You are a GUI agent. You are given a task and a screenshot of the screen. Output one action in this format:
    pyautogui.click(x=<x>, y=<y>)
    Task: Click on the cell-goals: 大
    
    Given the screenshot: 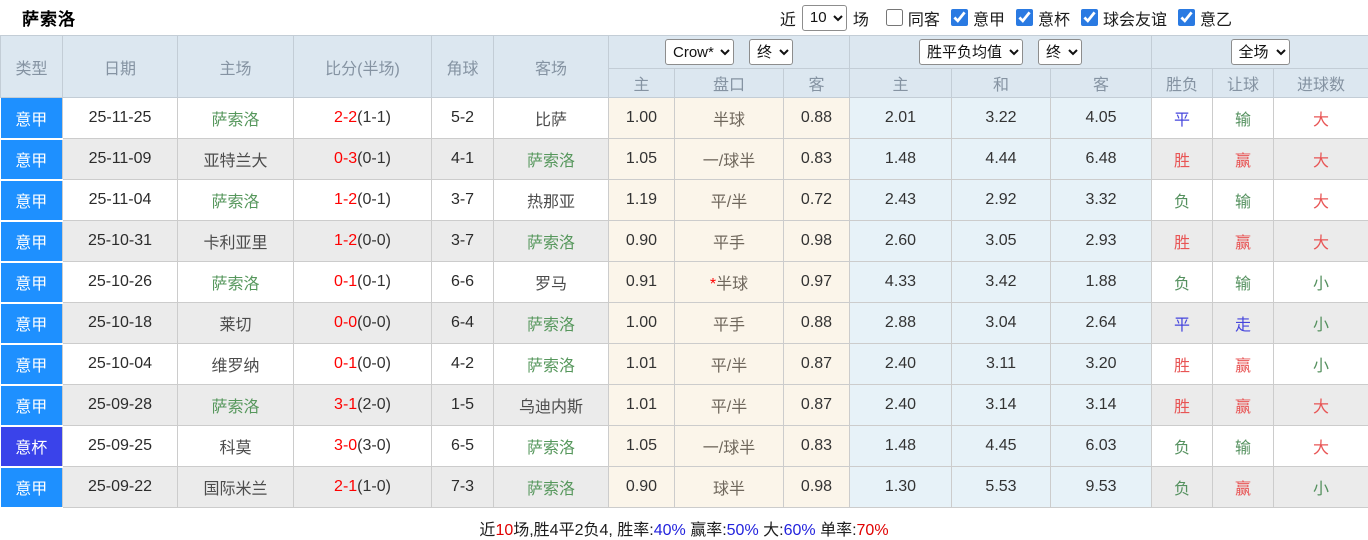 What is the action you would take?
    pyautogui.click(x=1321, y=446)
    